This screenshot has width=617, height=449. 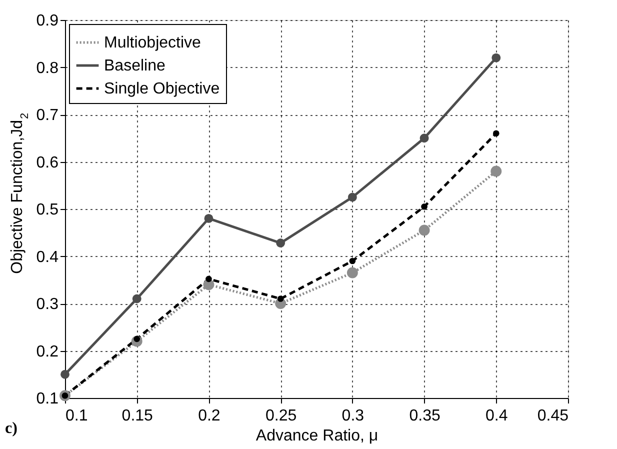 I want to click on x-tick-label: 0.15, so click(x=138, y=416).